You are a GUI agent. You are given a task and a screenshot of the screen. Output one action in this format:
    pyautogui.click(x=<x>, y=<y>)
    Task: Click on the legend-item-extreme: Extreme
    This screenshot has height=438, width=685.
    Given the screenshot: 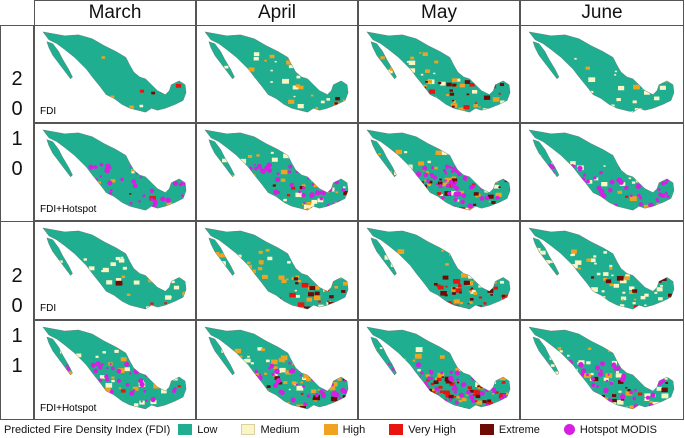 What is the action you would take?
    pyautogui.click(x=509, y=429)
    